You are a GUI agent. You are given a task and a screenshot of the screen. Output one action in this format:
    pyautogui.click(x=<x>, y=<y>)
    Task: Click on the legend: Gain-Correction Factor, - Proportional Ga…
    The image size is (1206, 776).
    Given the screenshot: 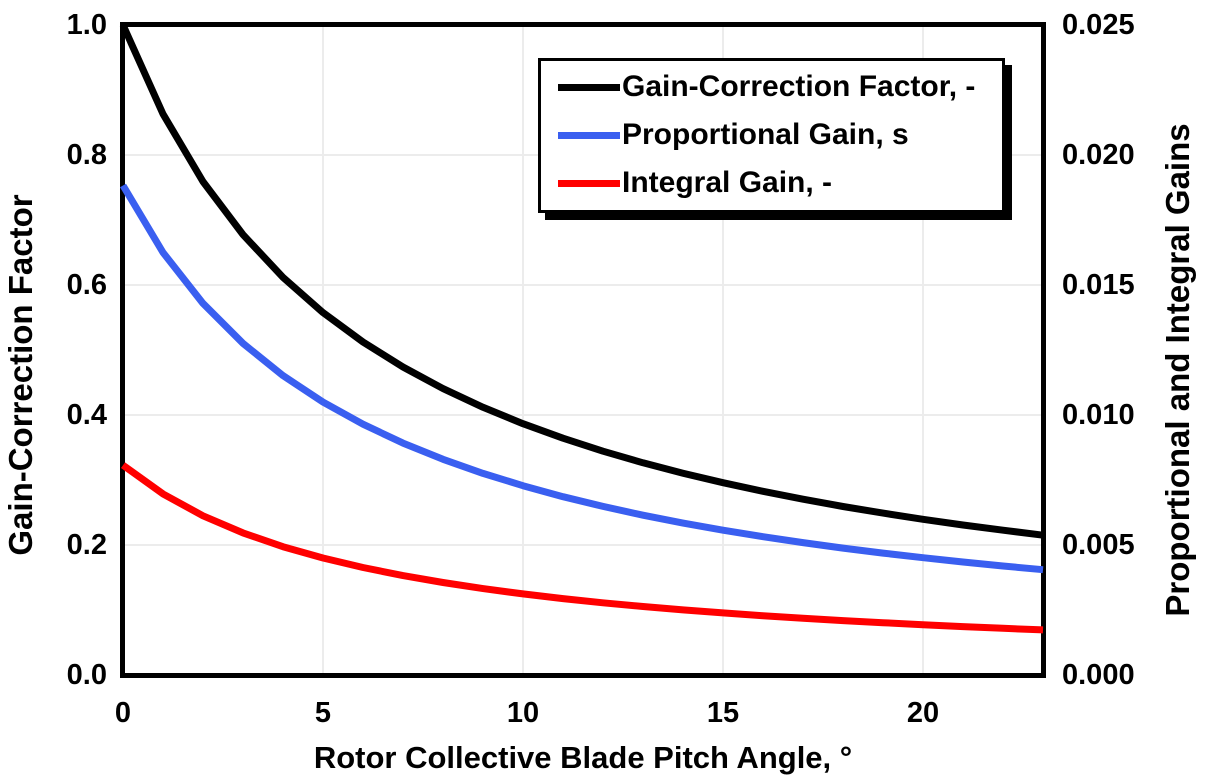 What is the action you would take?
    pyautogui.click(x=771, y=135)
    